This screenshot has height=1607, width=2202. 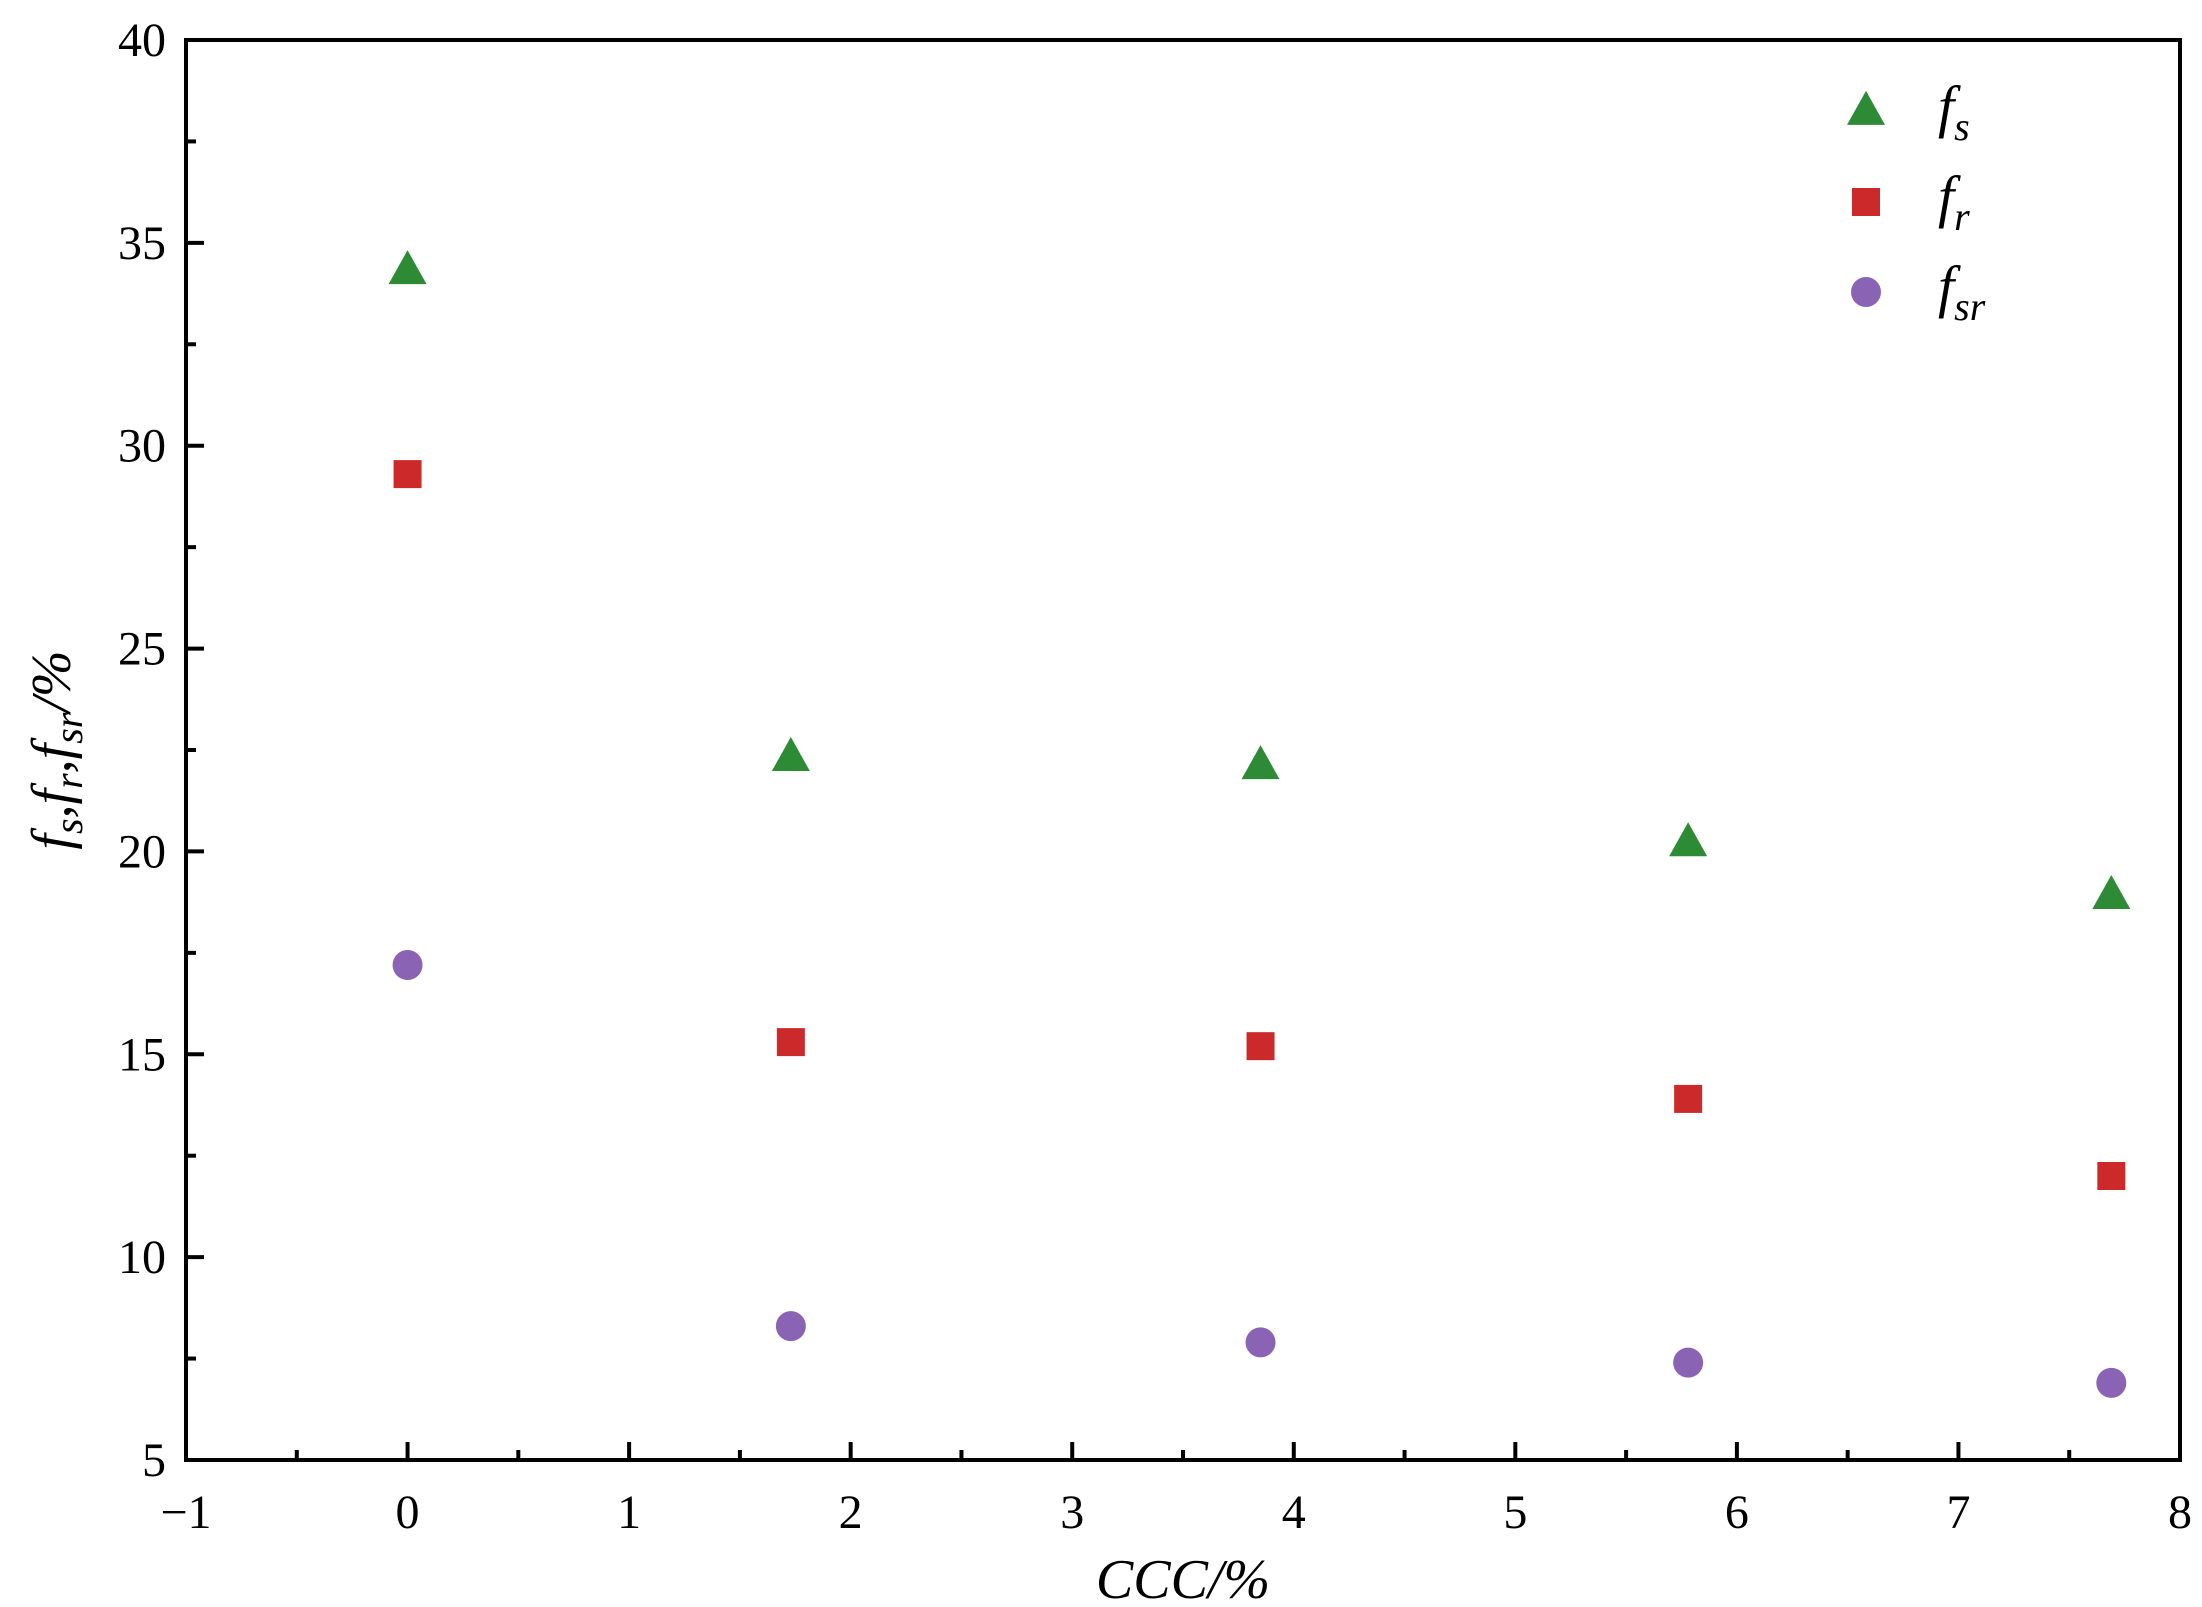 I want to click on y-axis-title-tail: /%, so click(x=52, y=682).